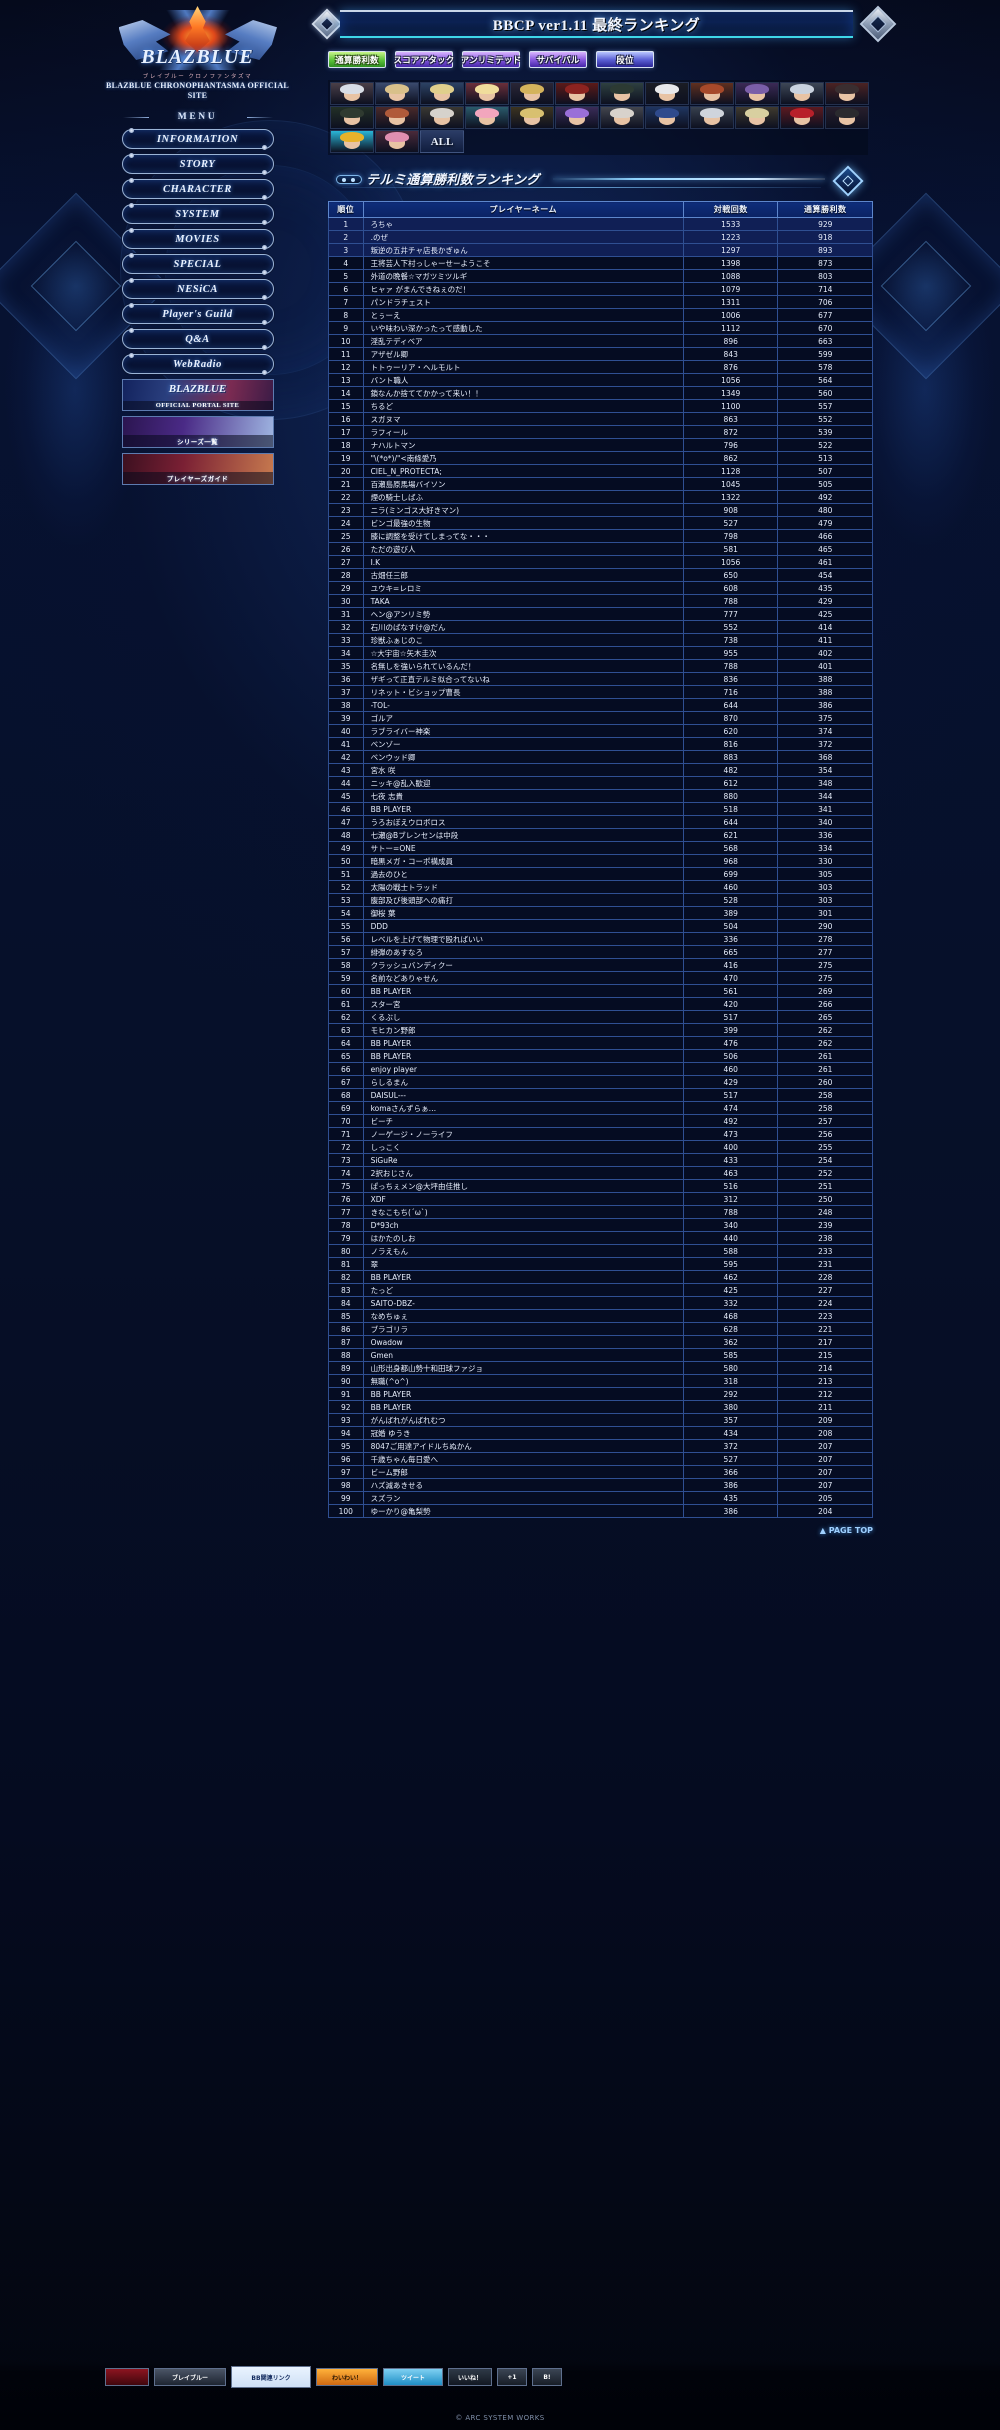 The image size is (1000, 2430). I want to click on waiwai-button: わいわい！, so click(347, 2377).